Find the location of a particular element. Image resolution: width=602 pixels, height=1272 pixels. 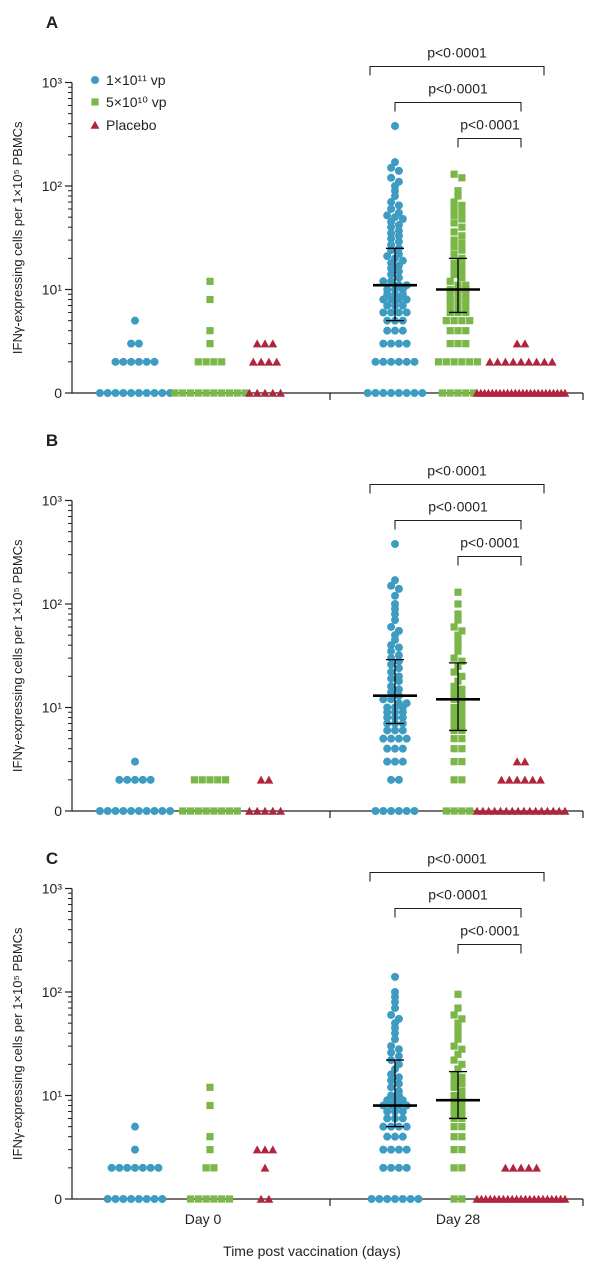

y-tick-label: 0 is located at coordinates (58, 1199).